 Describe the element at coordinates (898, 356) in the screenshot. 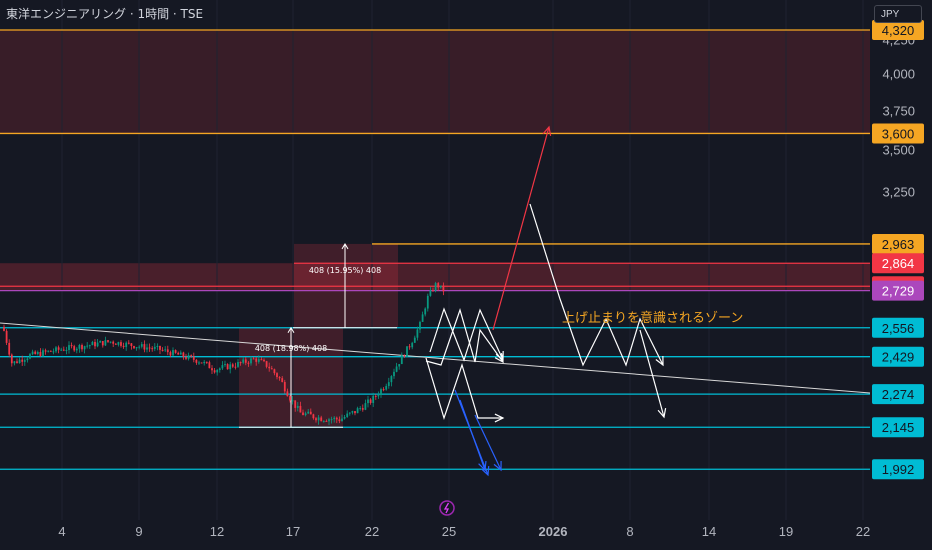

I see `price-badge: 2,429` at that location.